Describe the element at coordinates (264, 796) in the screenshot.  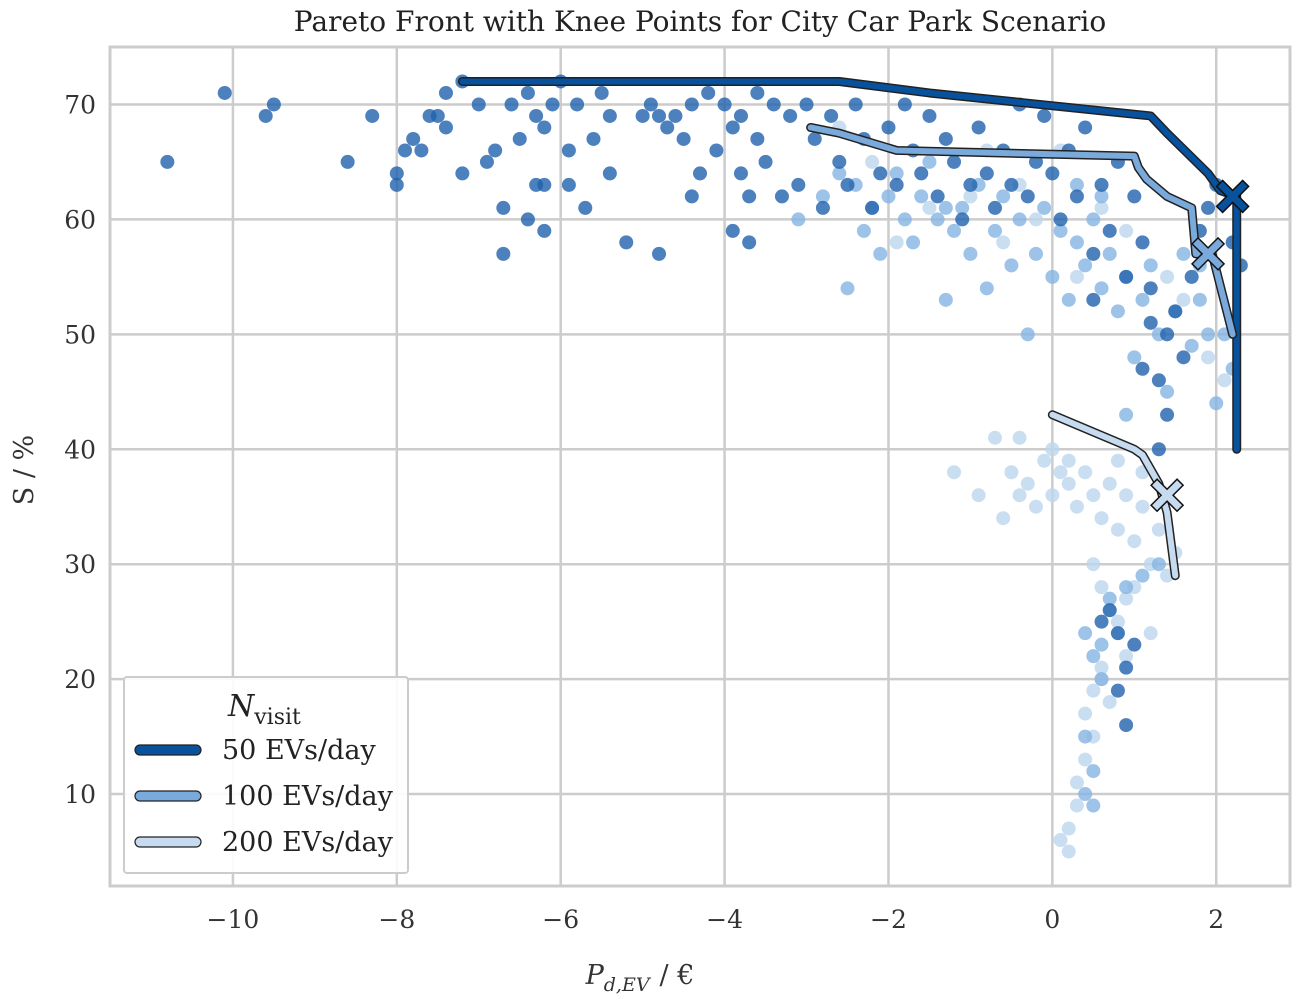
I see `legend-entries: 50 EVs/day 100 EVs/day 200 EVs/day` at that location.